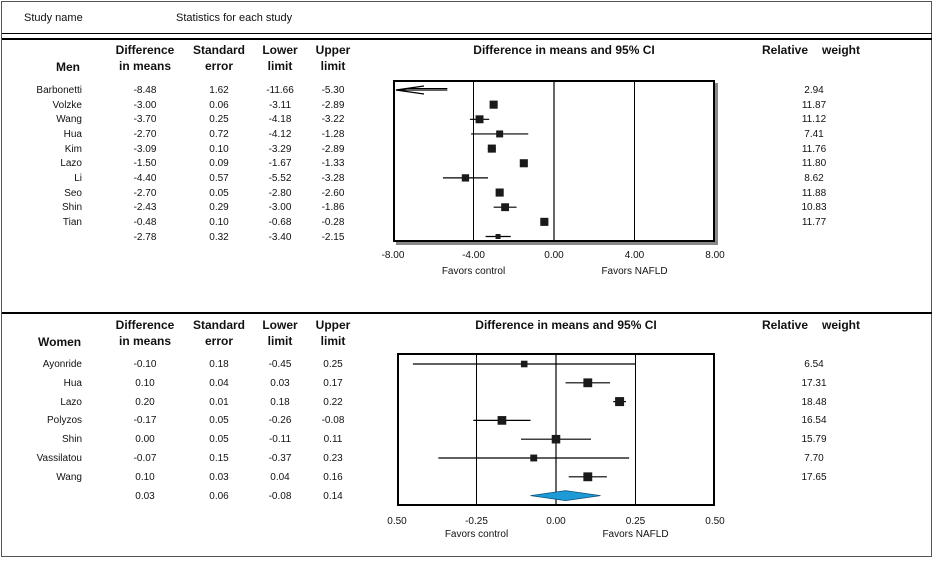 This screenshot has width=936, height=562. What do you see at coordinates (219, 90) in the screenshot?
I see `study-se: 1.62` at bounding box center [219, 90].